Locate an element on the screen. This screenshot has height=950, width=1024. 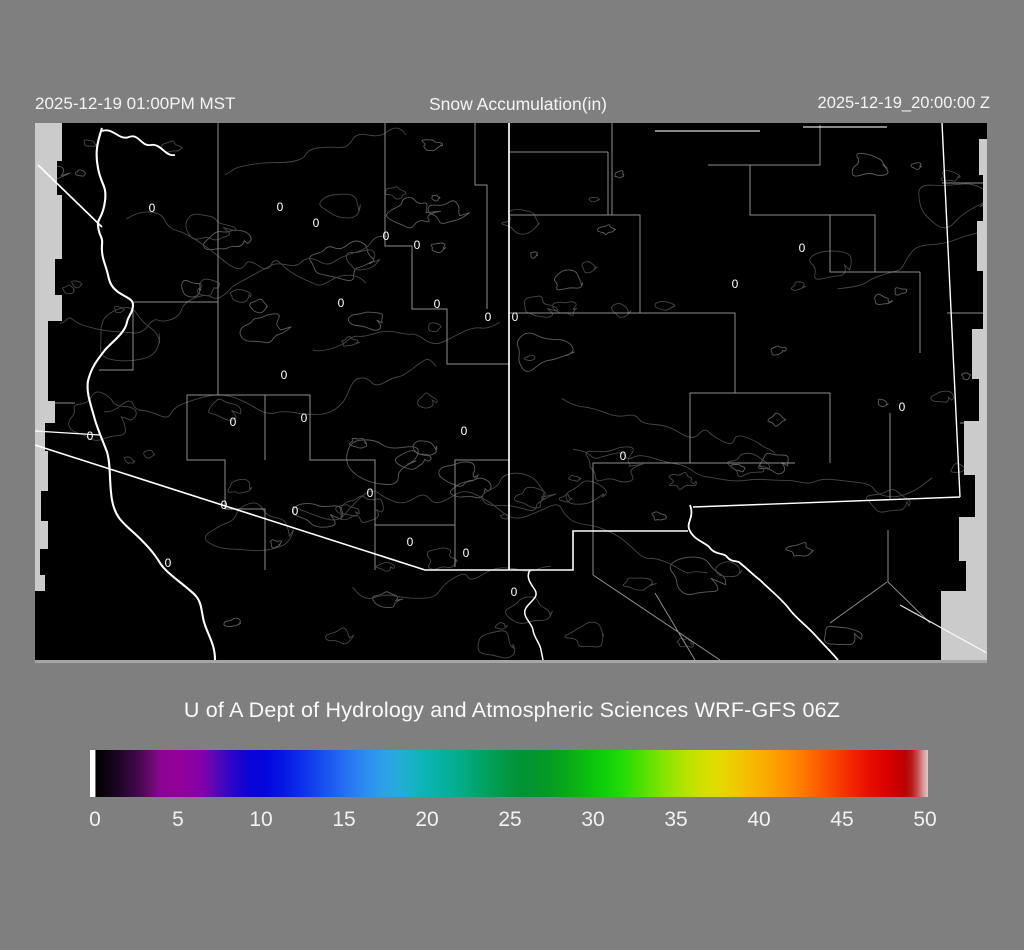
colorbar-tick: 20 is located at coordinates (427, 819).